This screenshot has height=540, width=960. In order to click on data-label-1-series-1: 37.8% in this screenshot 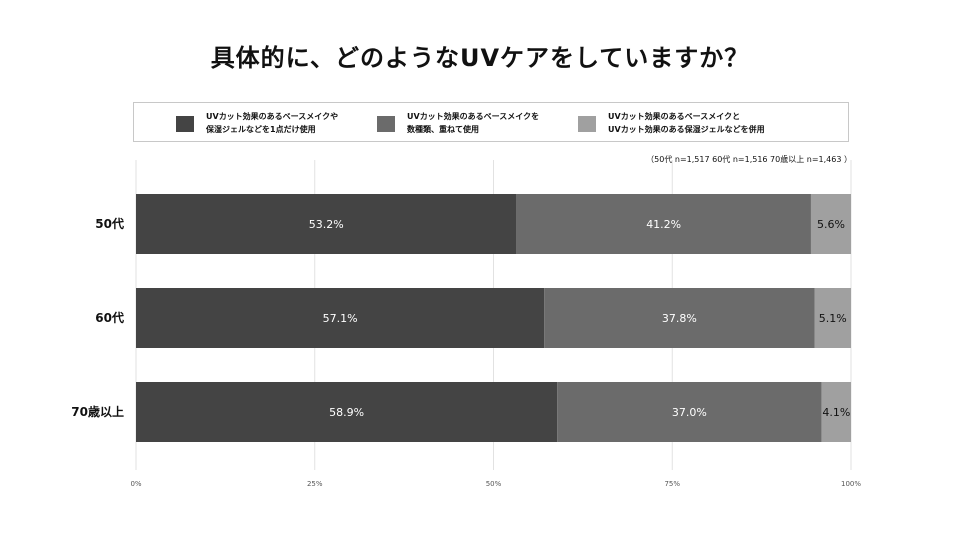, I will do `click(679, 318)`.